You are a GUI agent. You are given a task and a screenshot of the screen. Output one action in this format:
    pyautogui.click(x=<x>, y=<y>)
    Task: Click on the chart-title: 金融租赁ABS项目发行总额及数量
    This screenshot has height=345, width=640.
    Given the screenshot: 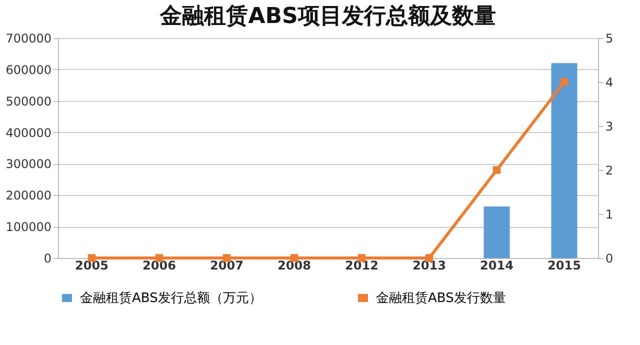 What is the action you would take?
    pyautogui.click(x=327, y=16)
    